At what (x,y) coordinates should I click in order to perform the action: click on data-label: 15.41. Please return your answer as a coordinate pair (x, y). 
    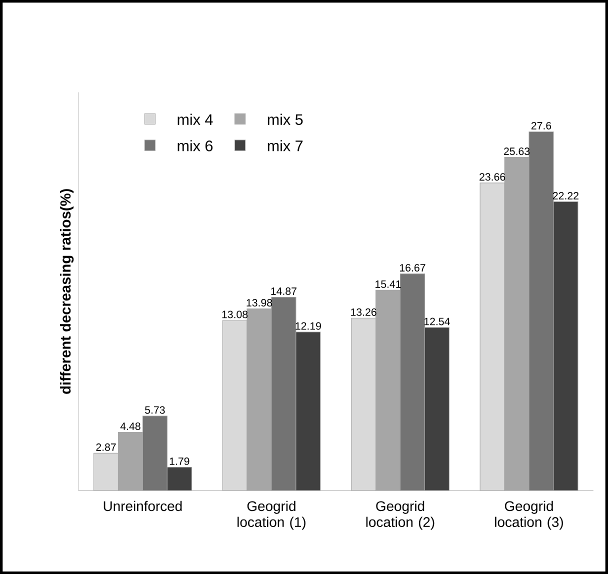
    Looking at the image, I should click on (388, 284).